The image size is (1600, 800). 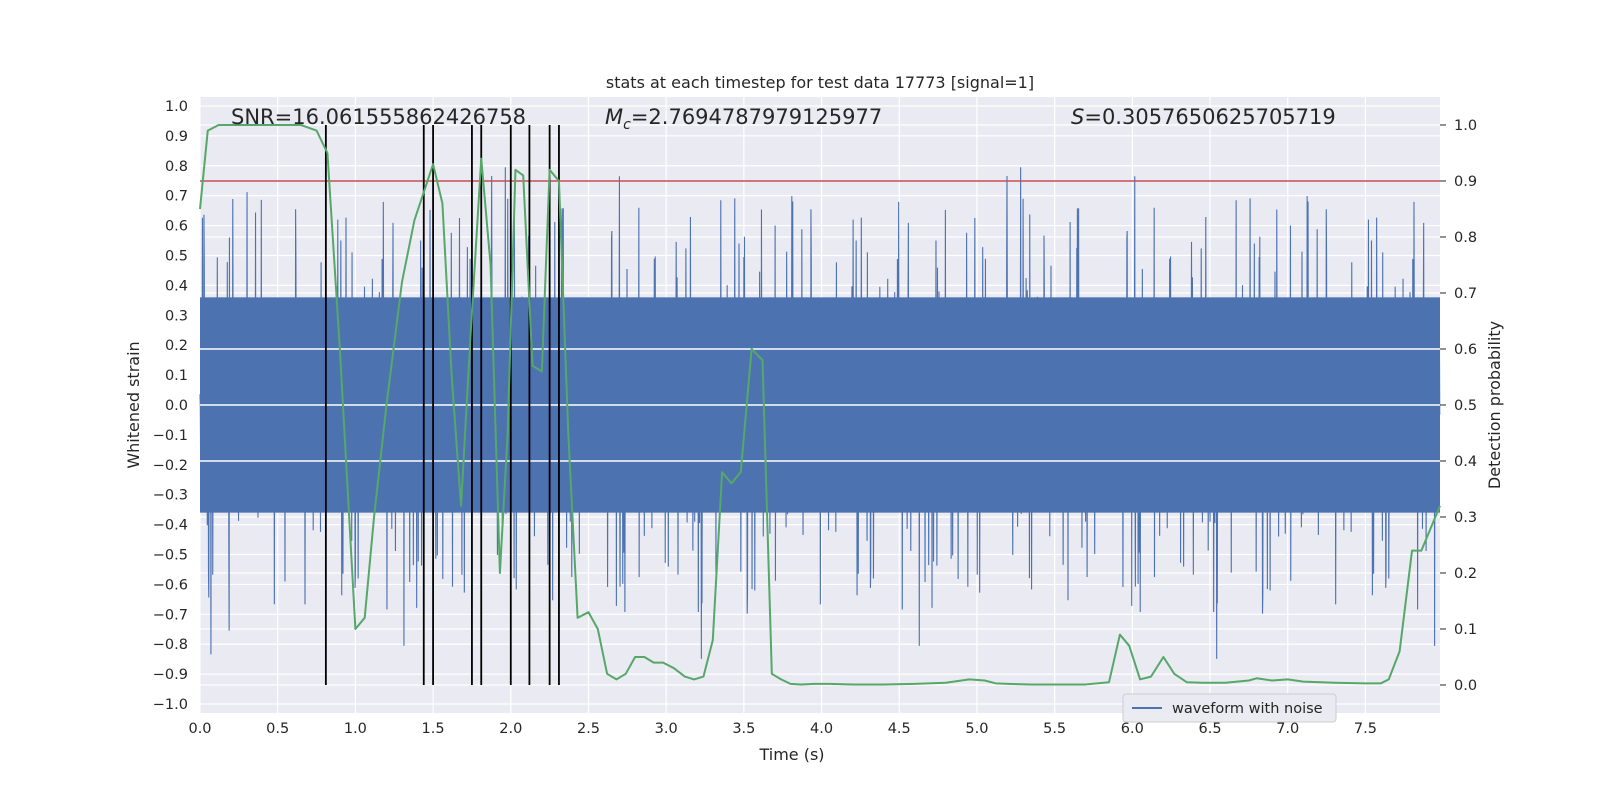 What do you see at coordinates (176, 107) in the screenshot?
I see `y-left-tick-label: 1.0` at bounding box center [176, 107].